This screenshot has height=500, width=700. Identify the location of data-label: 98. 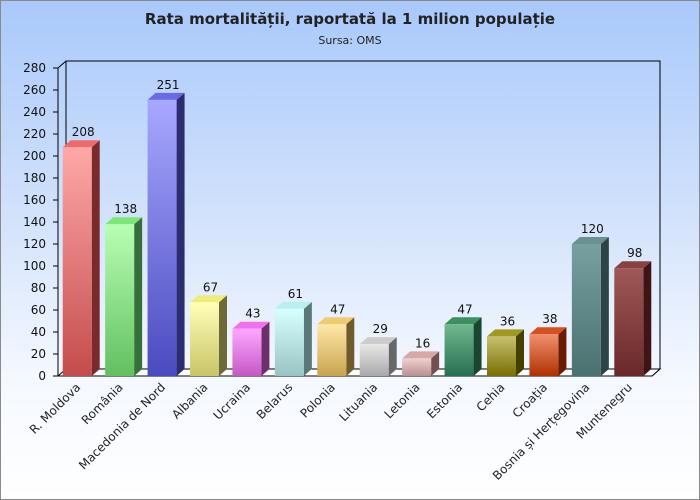
(634, 253).